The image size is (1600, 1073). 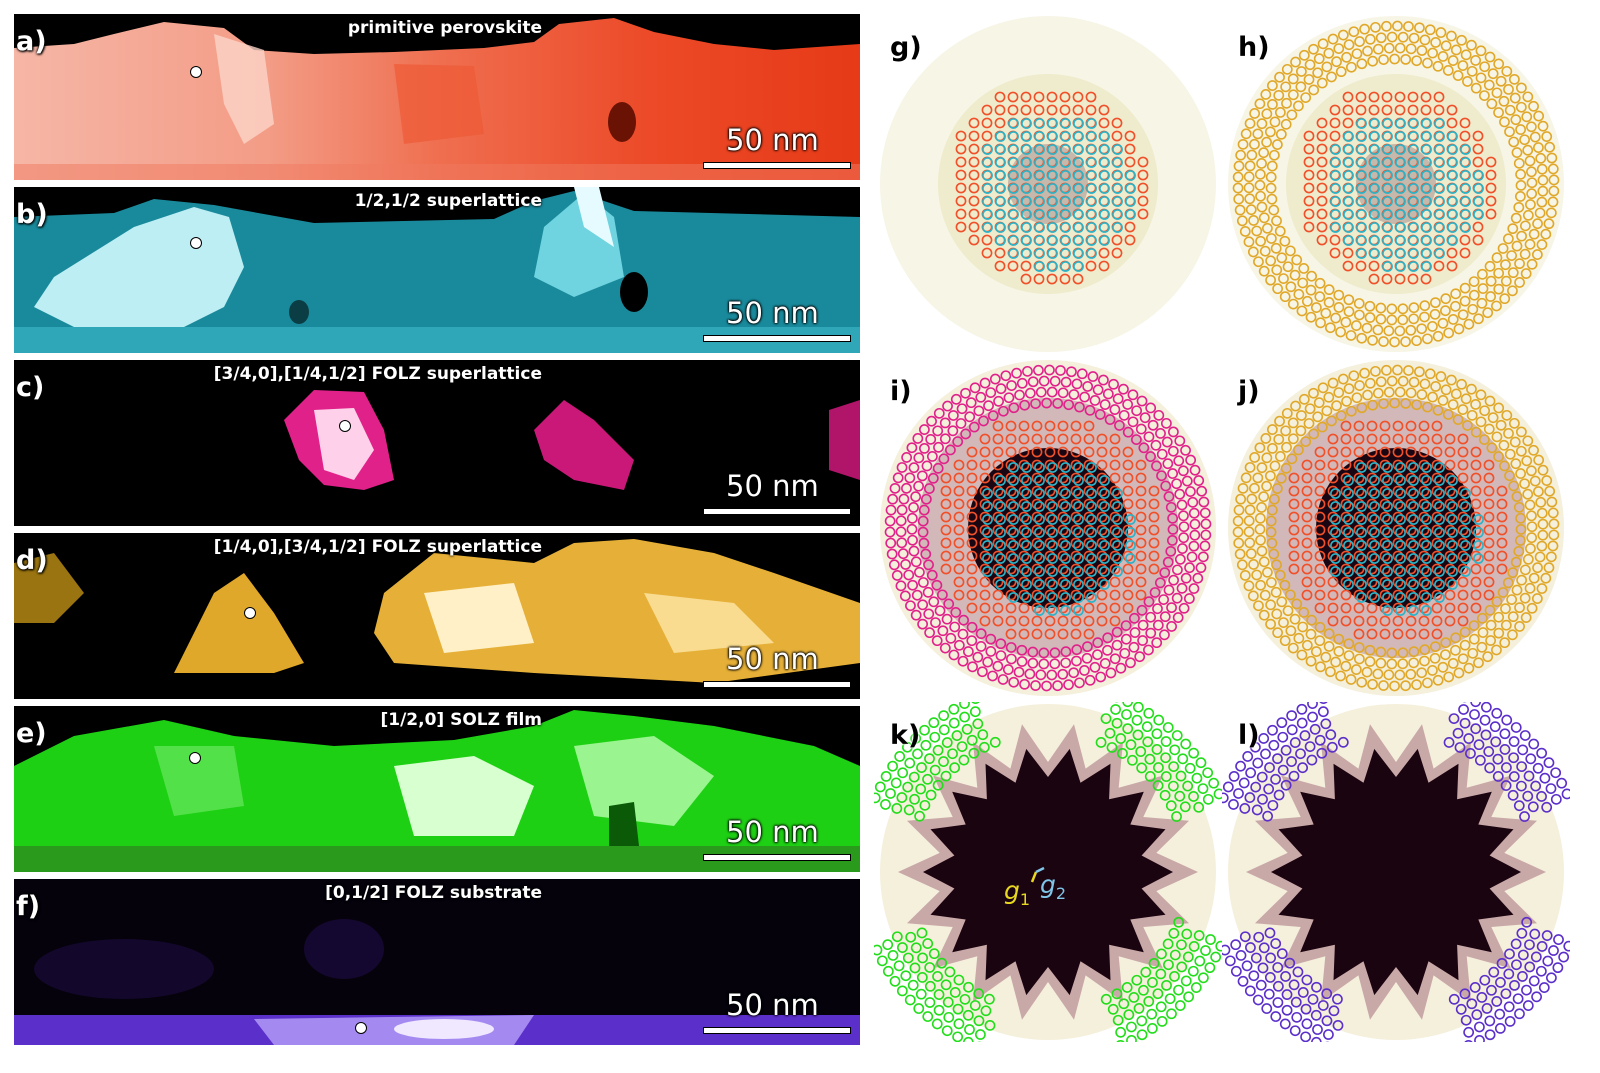 I want to click on diffraction-pattern-g, so click(x=1048, y=184).